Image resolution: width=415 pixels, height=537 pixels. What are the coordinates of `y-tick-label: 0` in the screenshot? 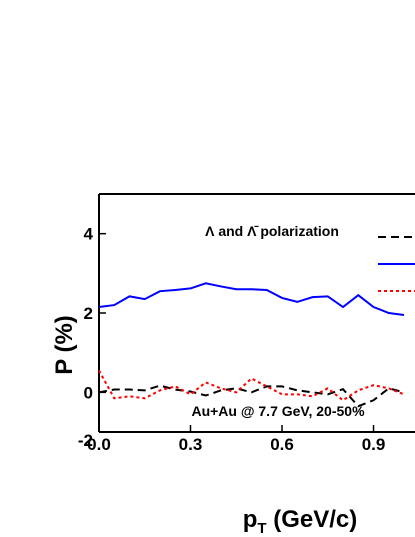 It's located at (88, 392).